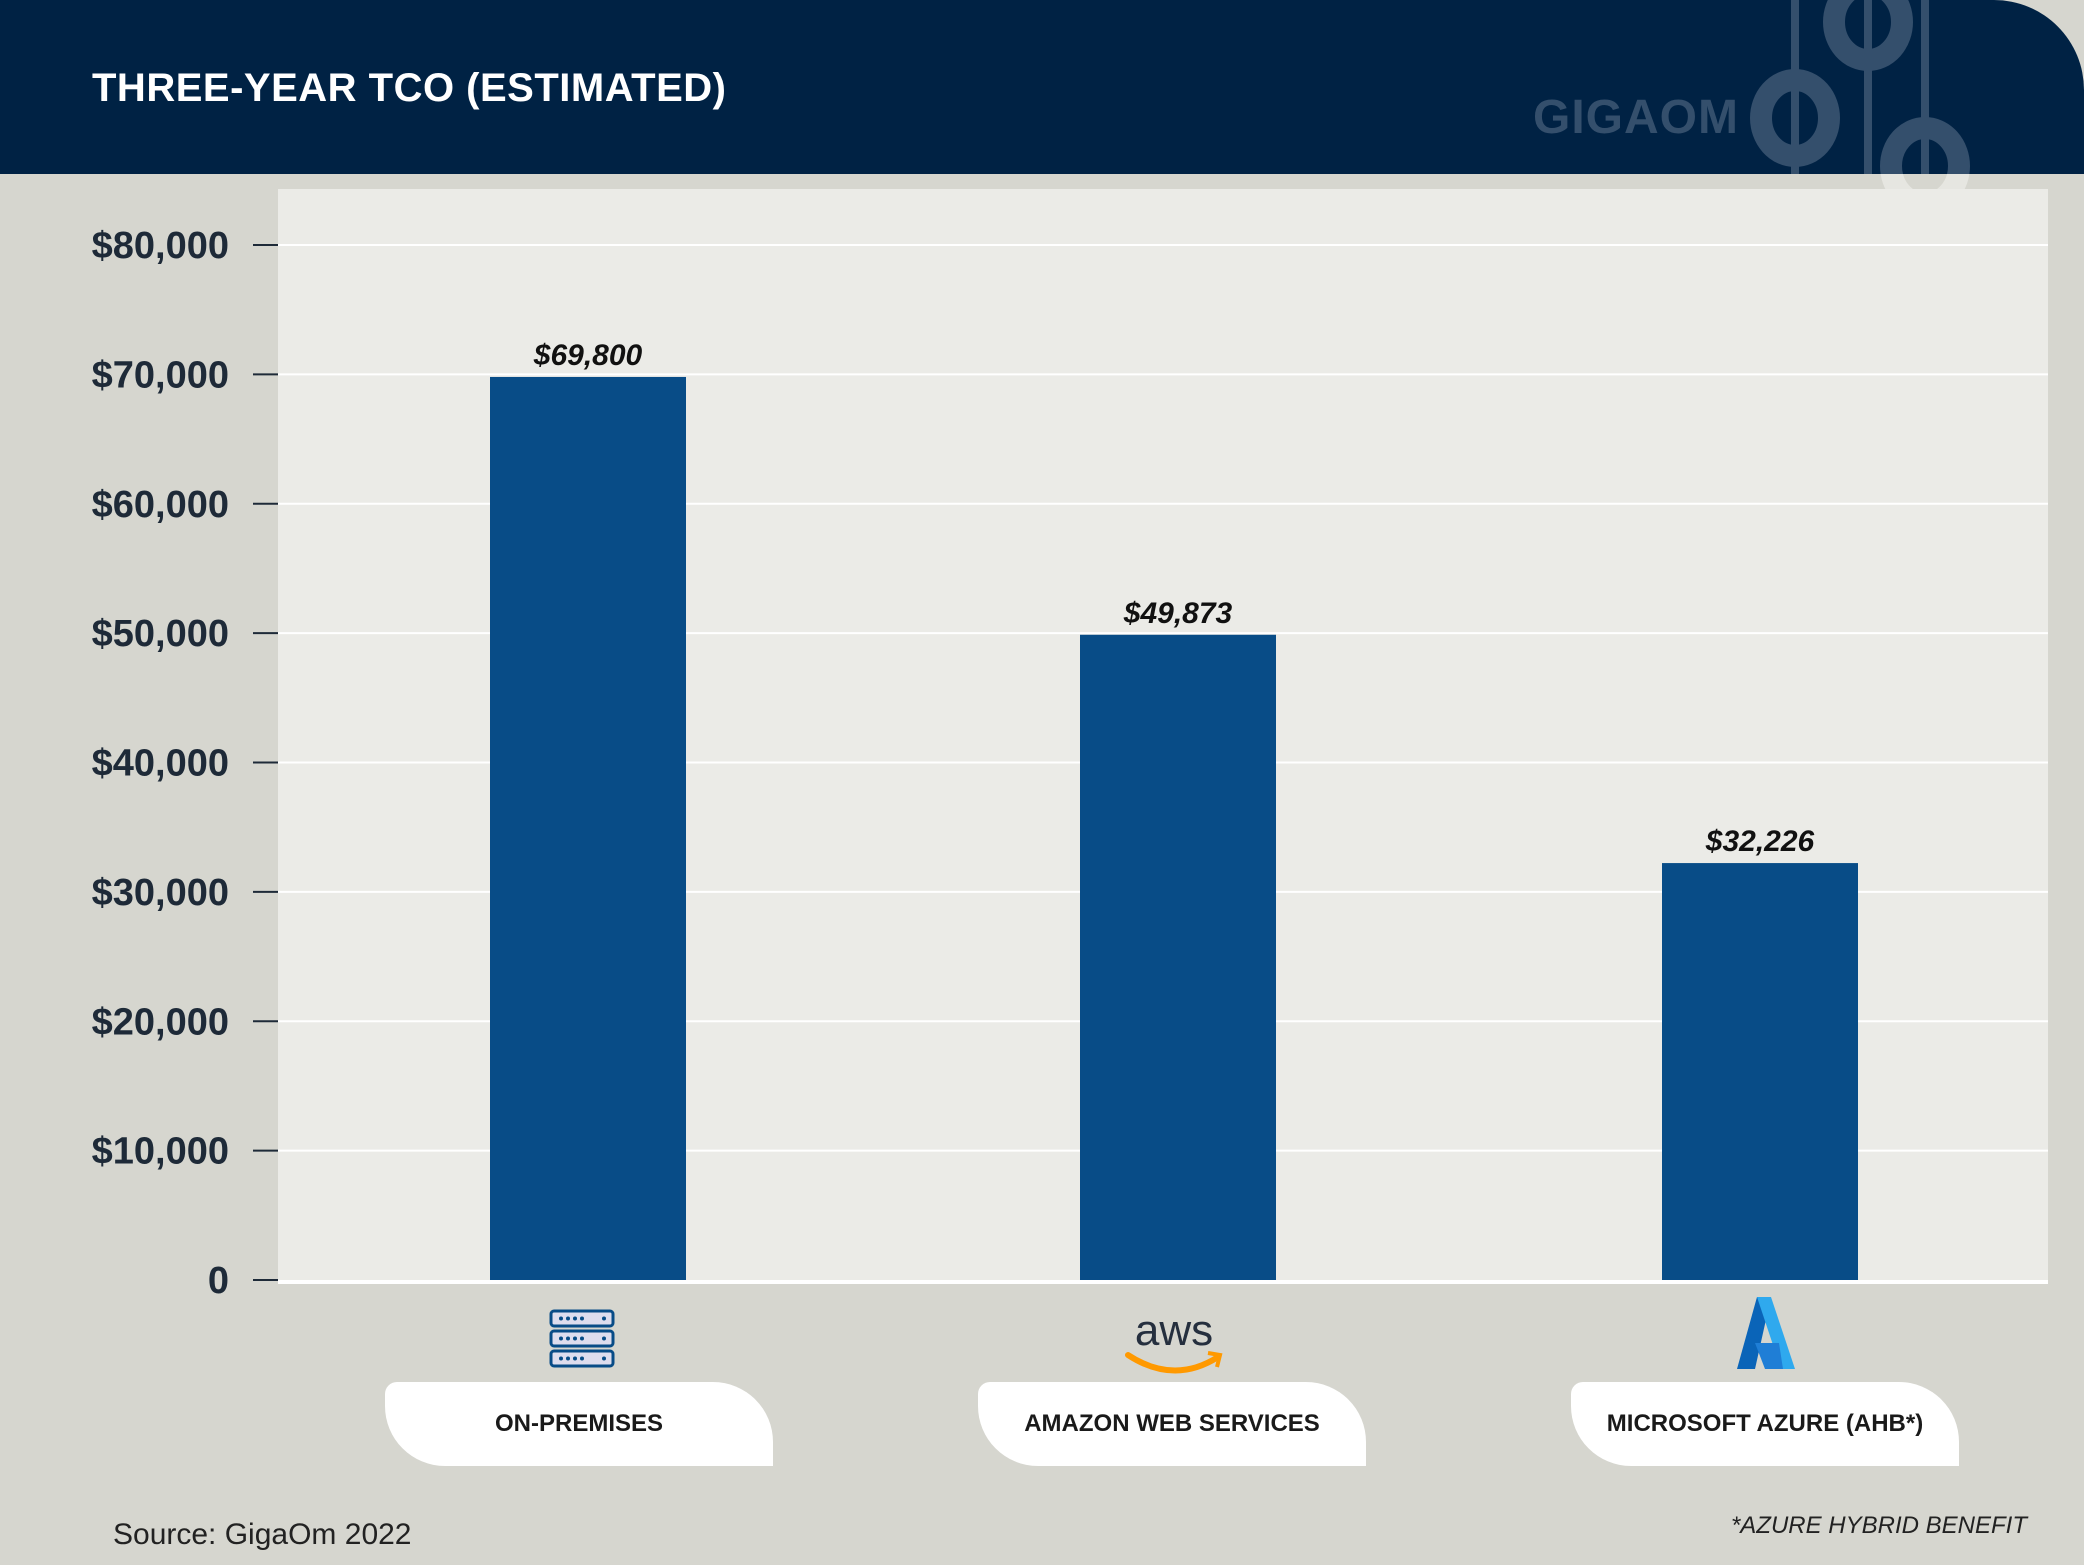  Describe the element at coordinates (160, 893) in the screenshot. I see `y-tick-label: $30,000` at that location.